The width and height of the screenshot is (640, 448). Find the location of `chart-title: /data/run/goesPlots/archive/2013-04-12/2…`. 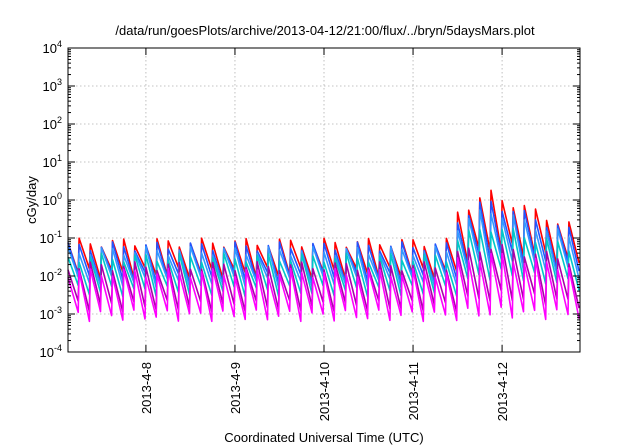

chart-title: /data/run/goesPlots/archive/2013-04-12/2… is located at coordinates (325, 30).